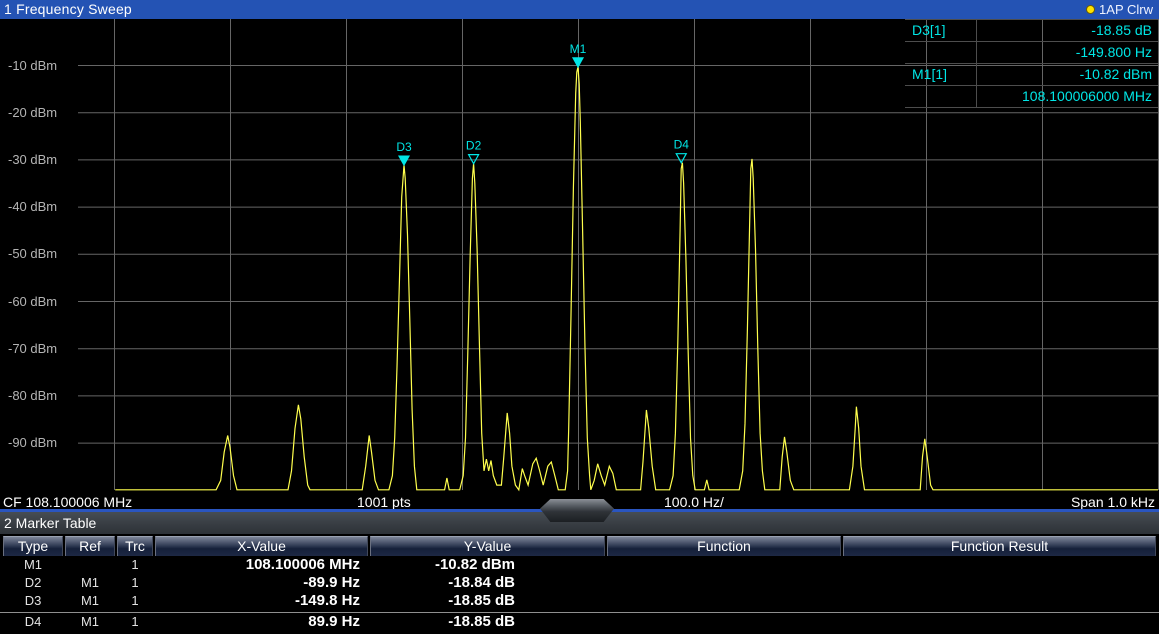 This screenshot has height=634, width=1159. I want to click on marker-table-cell: -149.8 Hz, so click(327, 600).